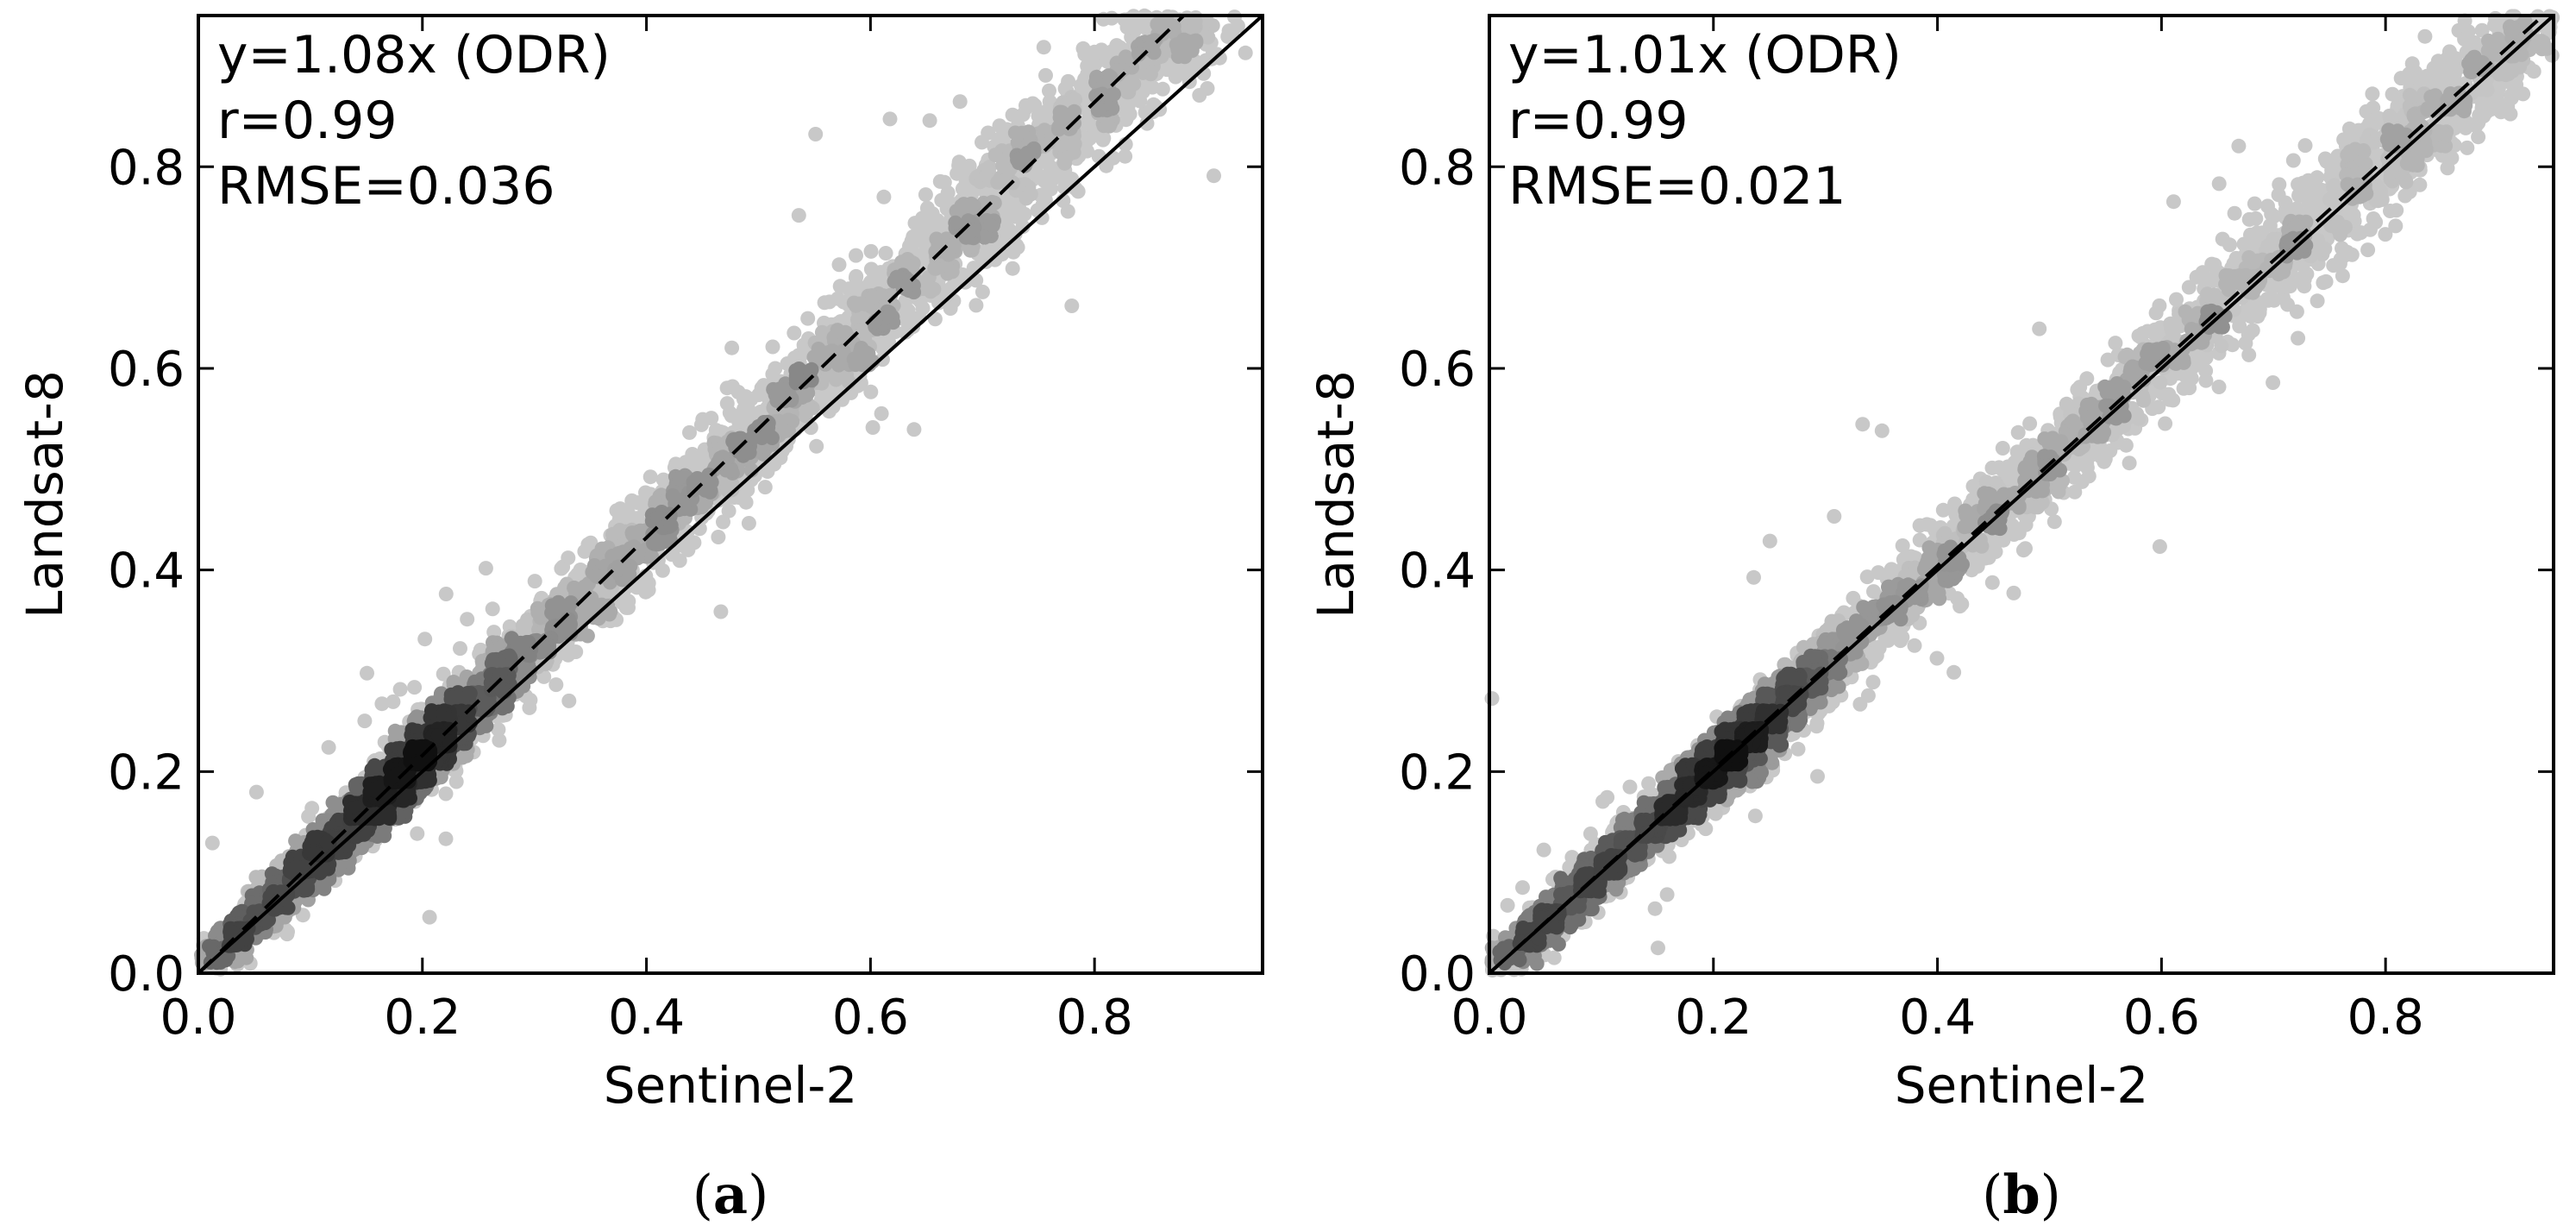 This screenshot has width=2576, height=1232. What do you see at coordinates (703, 1195) in the screenshot?
I see `panel-a-label-open: (` at bounding box center [703, 1195].